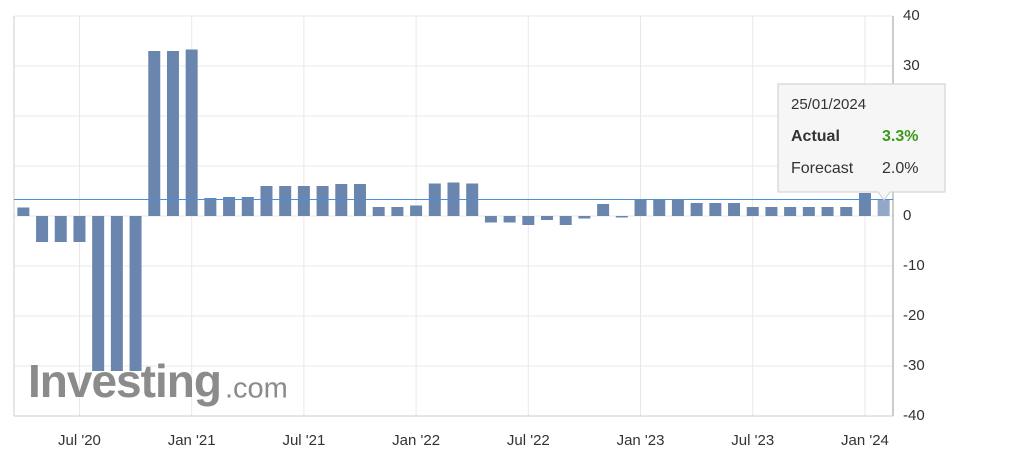 Image resolution: width=1024 pixels, height=466 pixels. I want to click on x-tick-label: Jul '22, so click(528, 440).